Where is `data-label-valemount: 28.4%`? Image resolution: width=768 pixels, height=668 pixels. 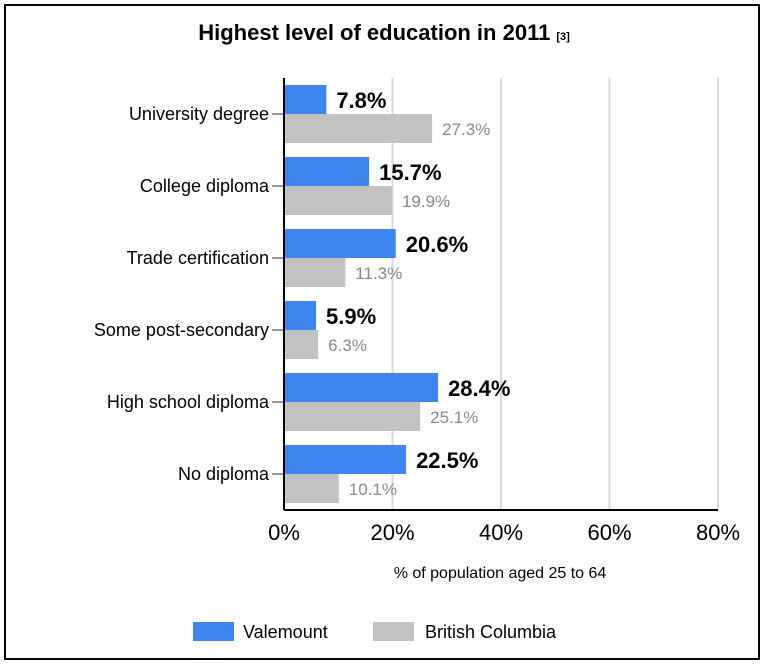
data-label-valemount: 28.4% is located at coordinates (479, 388).